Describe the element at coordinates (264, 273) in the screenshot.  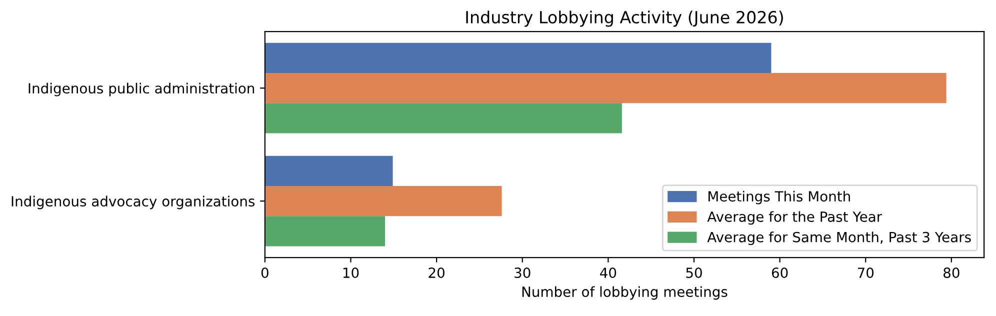
I see `x-tick-label: 0` at that location.